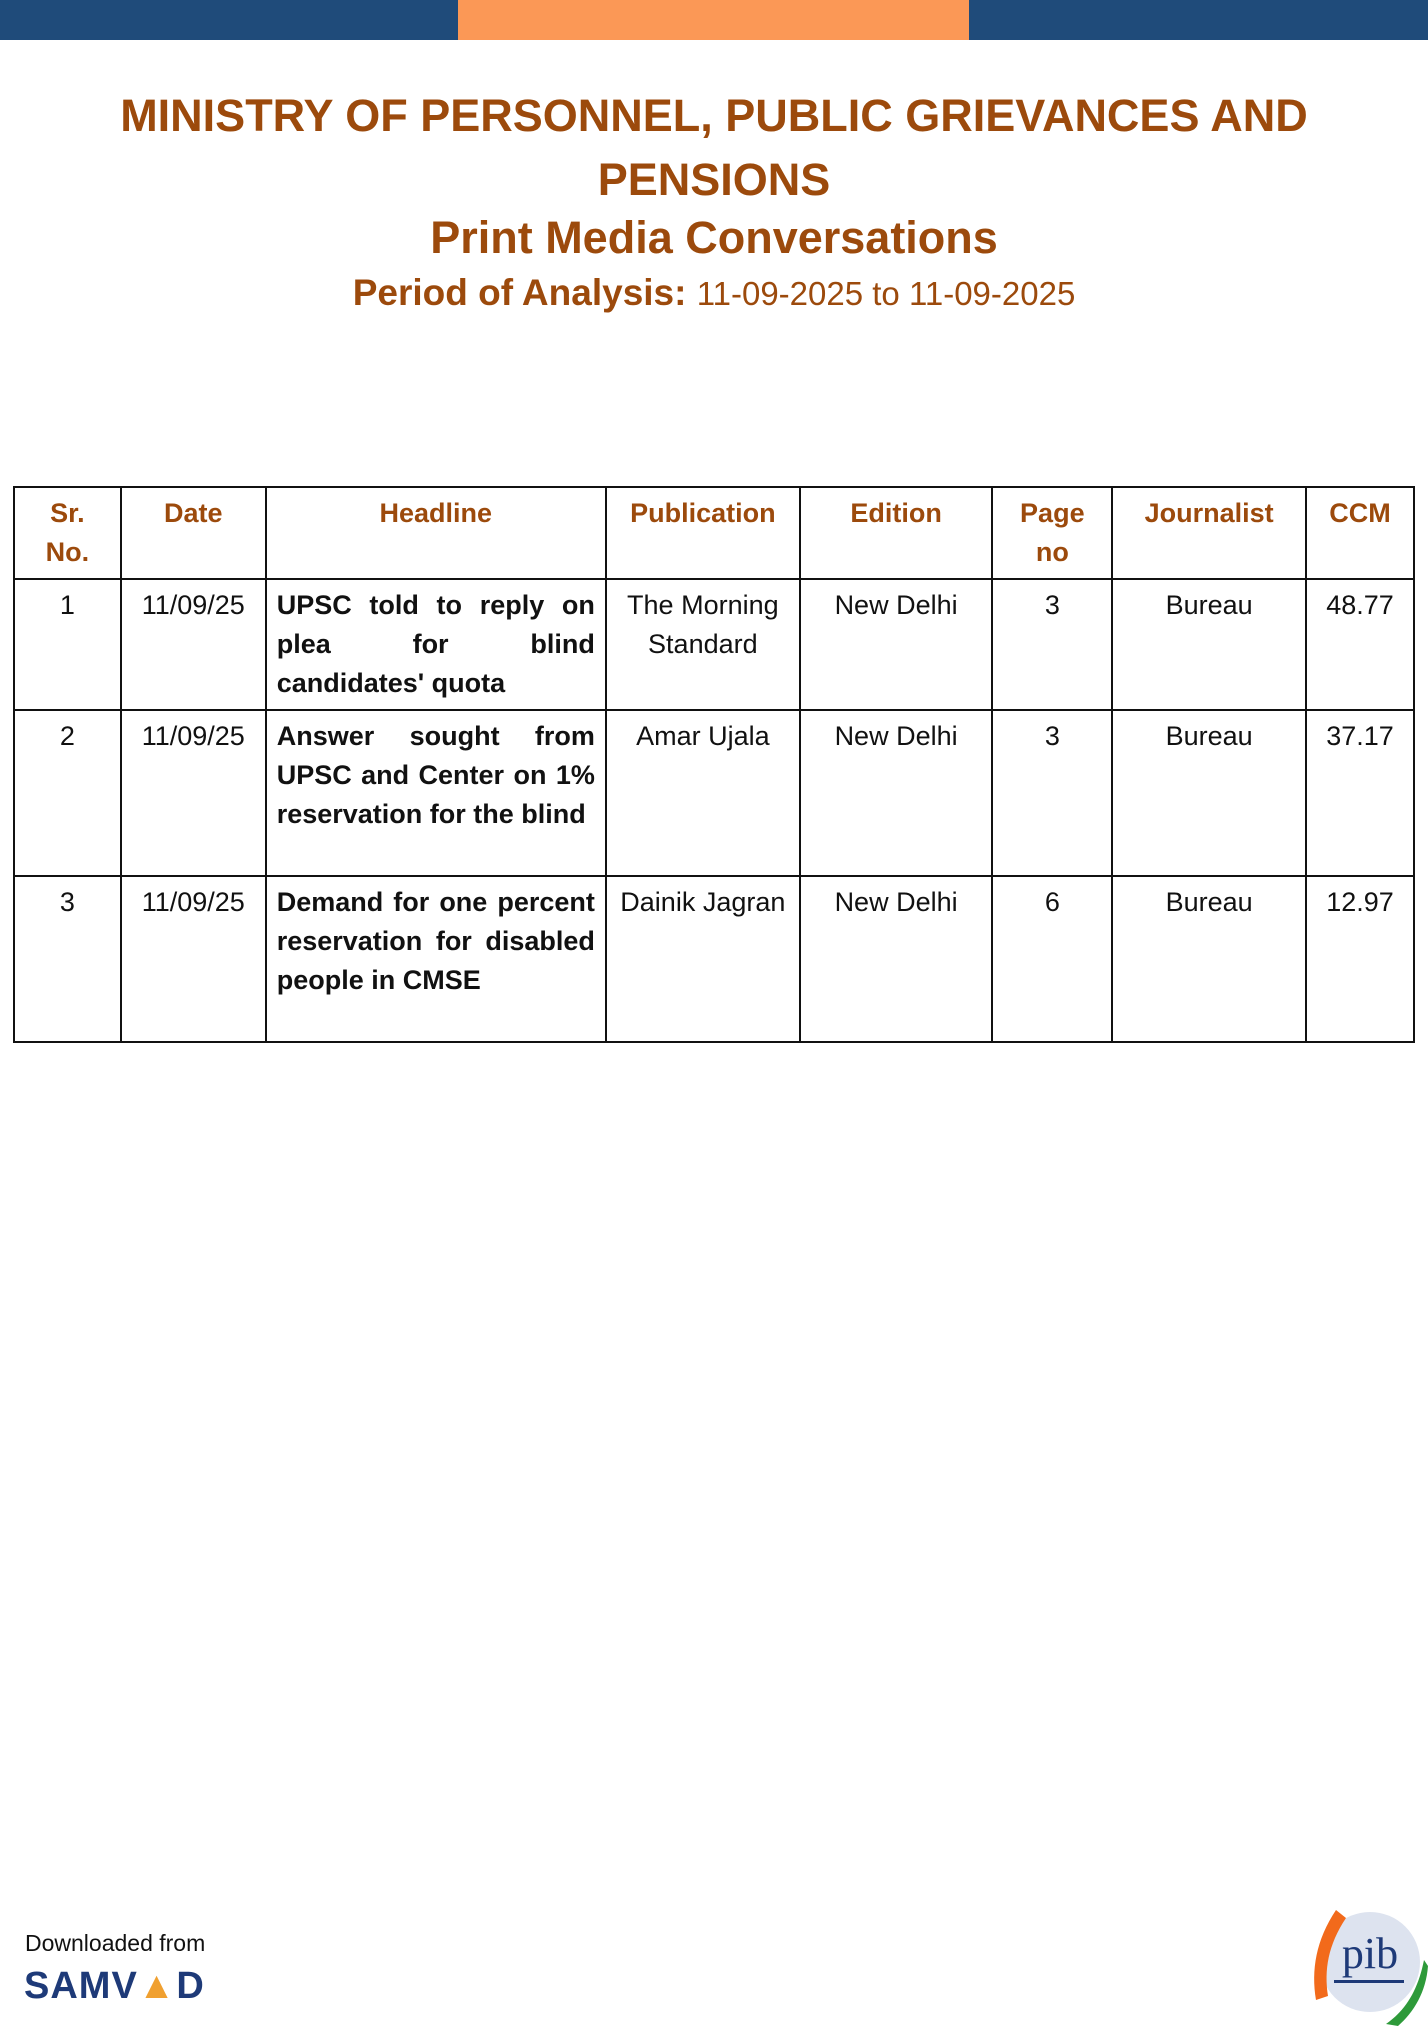 Image resolution: width=1428 pixels, height=2028 pixels. I want to click on pib-logo-rule, so click(1369, 1981).